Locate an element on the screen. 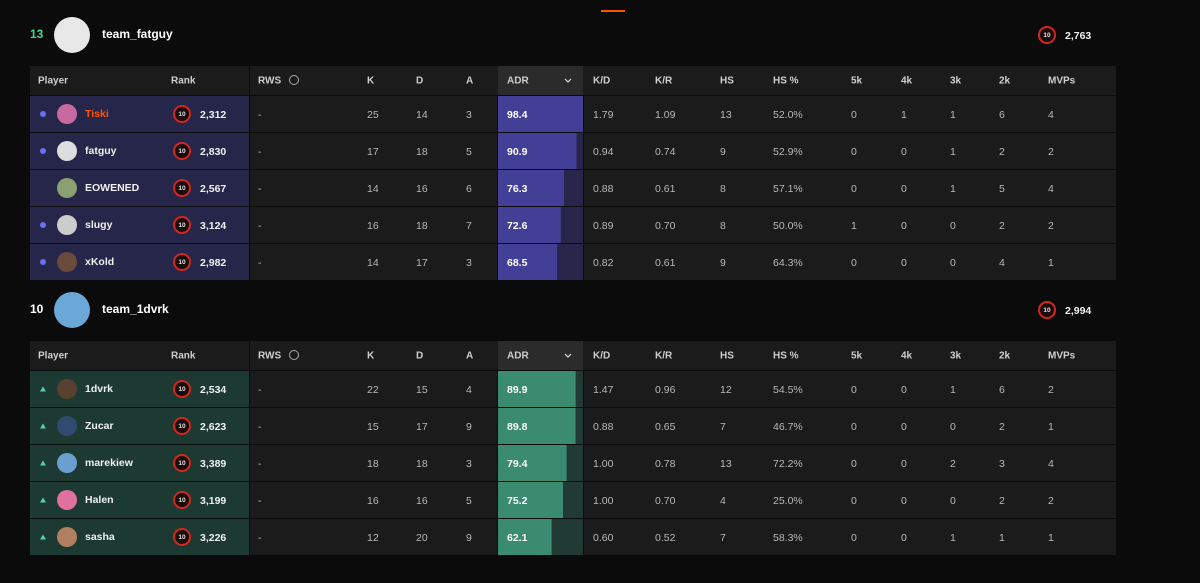 The image size is (1200, 583). player-elo: 2,982 is located at coordinates (213, 263).